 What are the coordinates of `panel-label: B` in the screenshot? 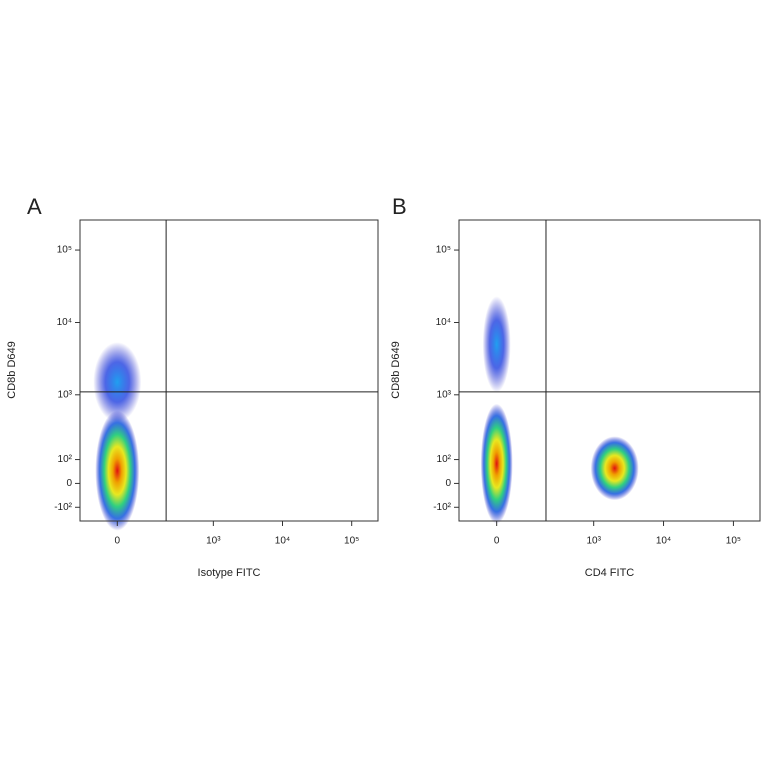 It's located at (399, 206).